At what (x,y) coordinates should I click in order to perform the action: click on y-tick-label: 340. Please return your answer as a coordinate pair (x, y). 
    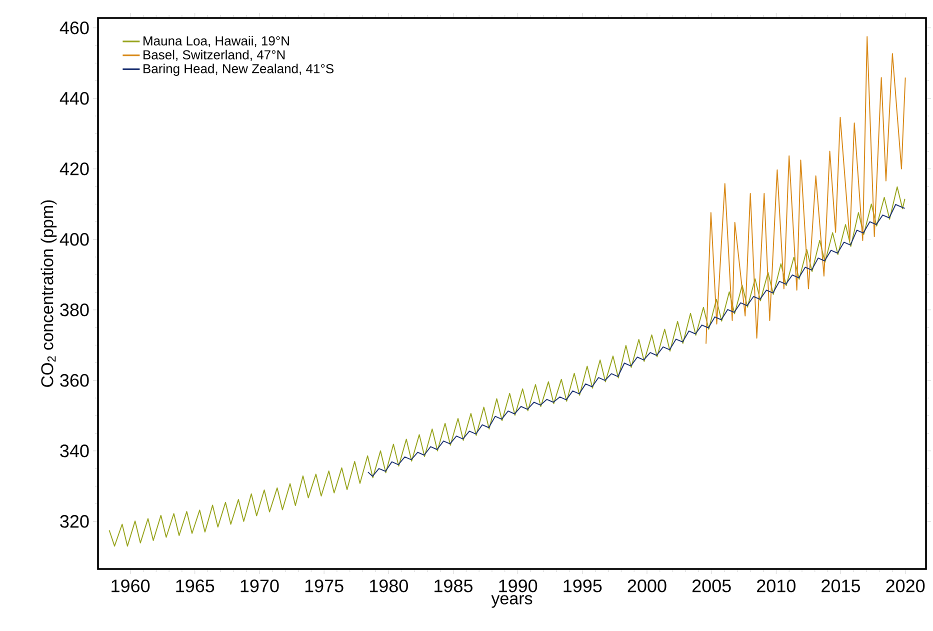
    Looking at the image, I should click on (74, 451).